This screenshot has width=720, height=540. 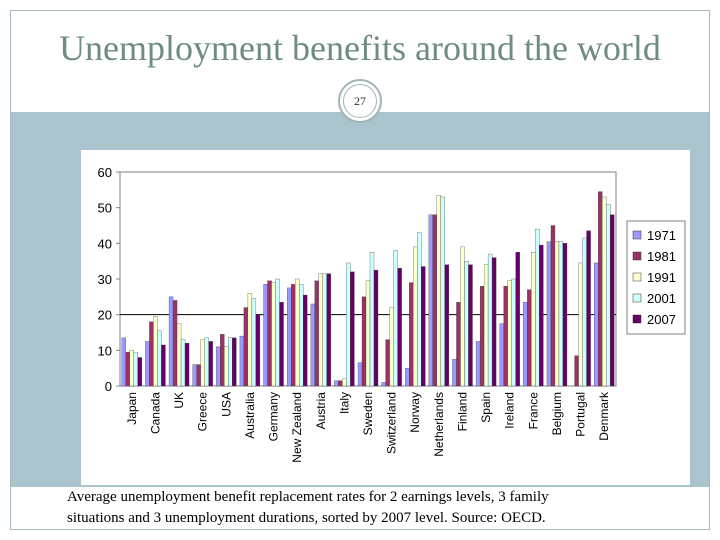 I want to click on x-tick-label: Norway, so click(x=415, y=412).